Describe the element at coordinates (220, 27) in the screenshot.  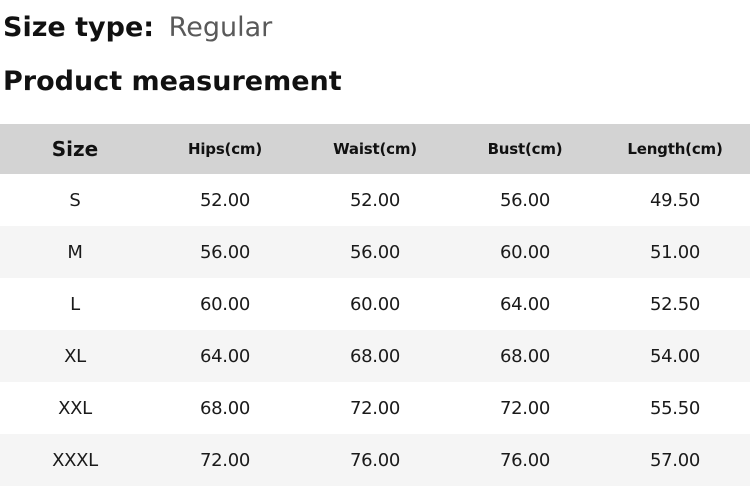
I see `size-type-value: Regular` at that location.